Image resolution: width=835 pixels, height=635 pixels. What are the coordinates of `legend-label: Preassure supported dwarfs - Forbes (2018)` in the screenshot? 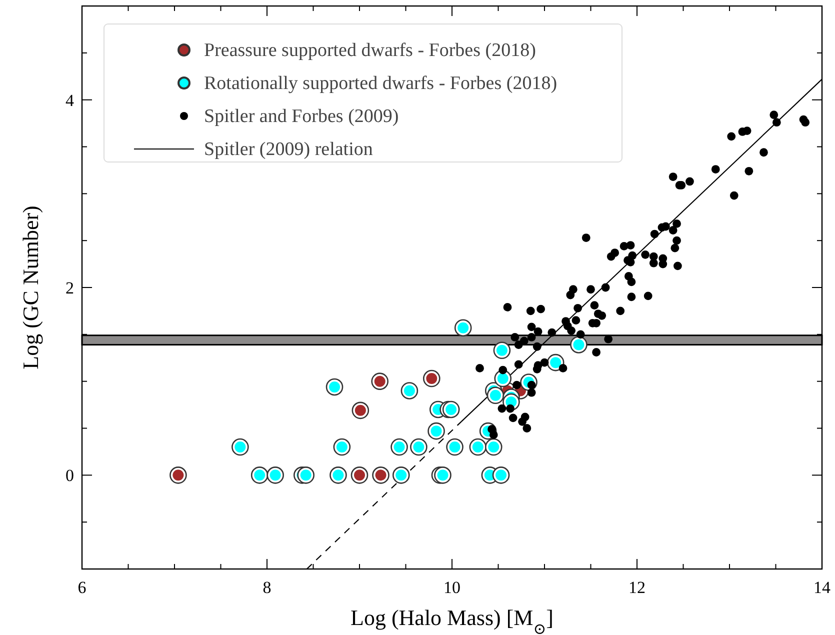 It's located at (370, 50).